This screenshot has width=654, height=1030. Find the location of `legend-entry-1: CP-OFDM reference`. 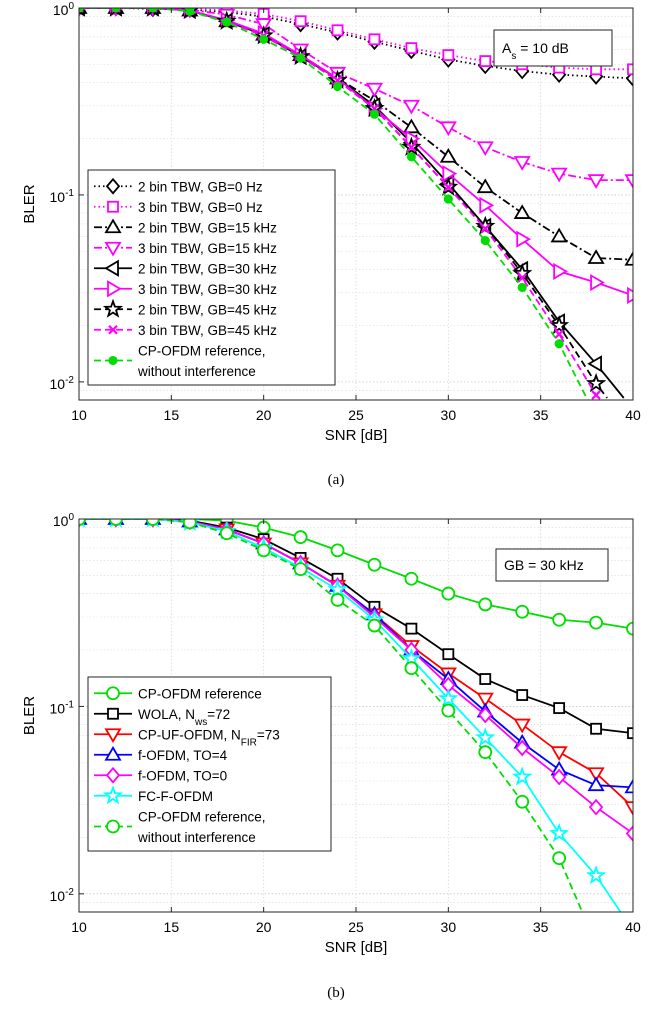

legend-entry-1: CP-OFDM reference is located at coordinates (178, 693).